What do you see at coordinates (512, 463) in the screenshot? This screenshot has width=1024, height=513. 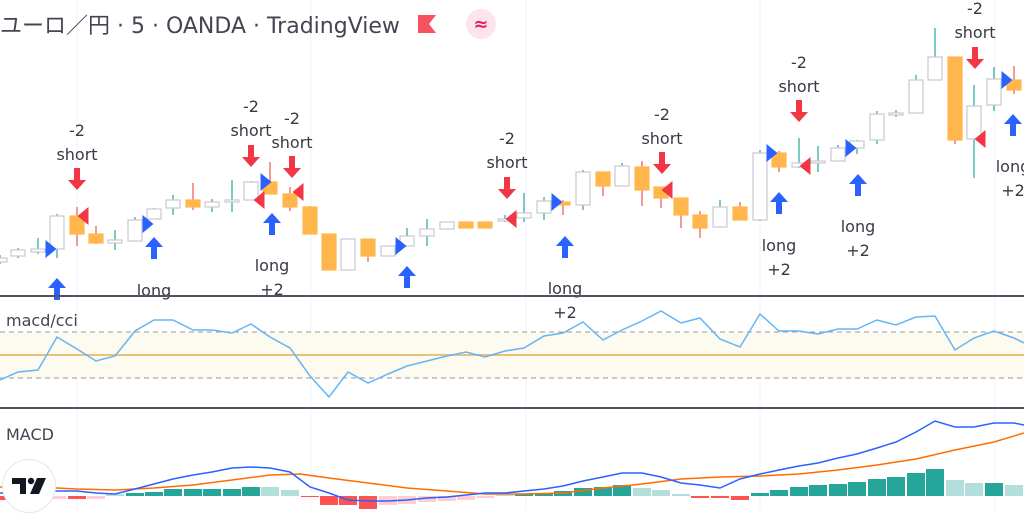 I see `signal-line` at bounding box center [512, 463].